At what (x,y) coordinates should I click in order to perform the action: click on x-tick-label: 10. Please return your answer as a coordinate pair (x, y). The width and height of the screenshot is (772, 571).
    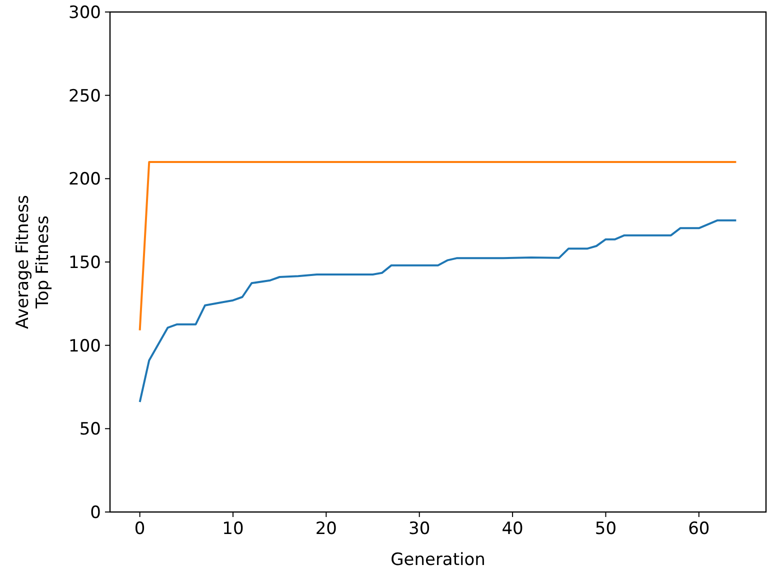
    Looking at the image, I should click on (233, 529).